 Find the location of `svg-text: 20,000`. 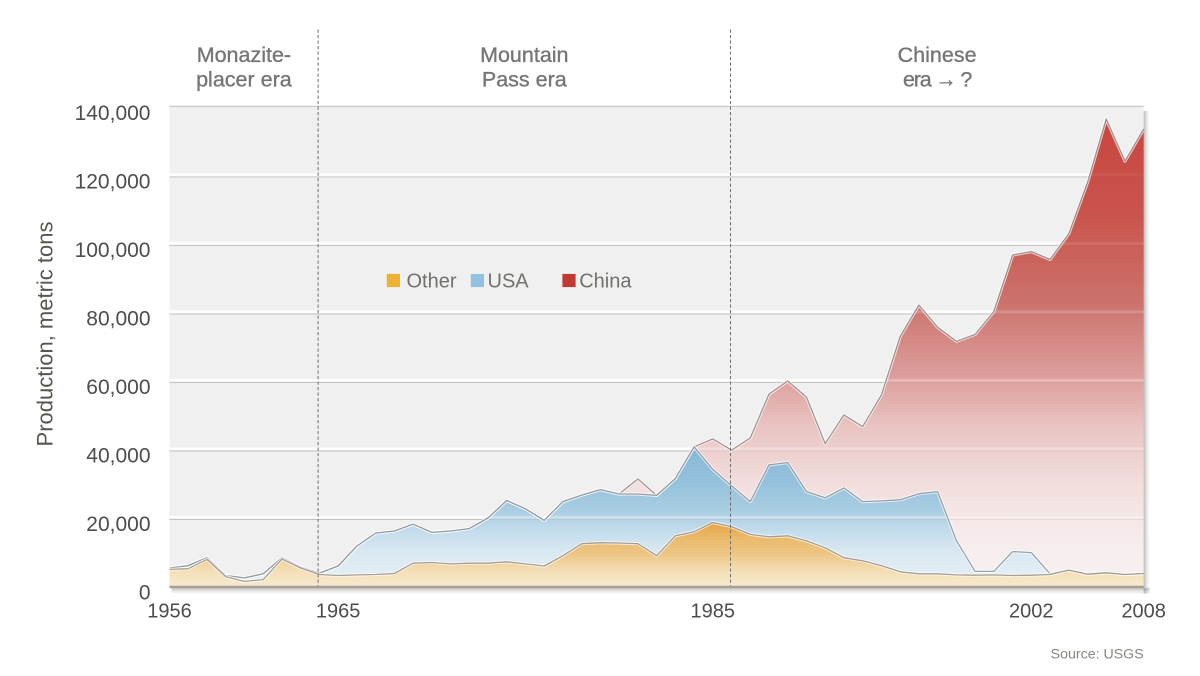

svg-text: 20,000 is located at coordinates (118, 524).